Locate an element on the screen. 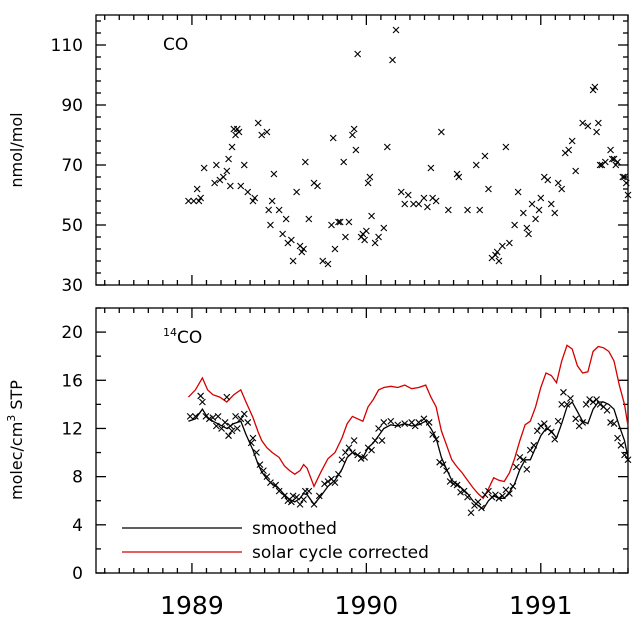  14co-data-points is located at coordinates (409, 452).